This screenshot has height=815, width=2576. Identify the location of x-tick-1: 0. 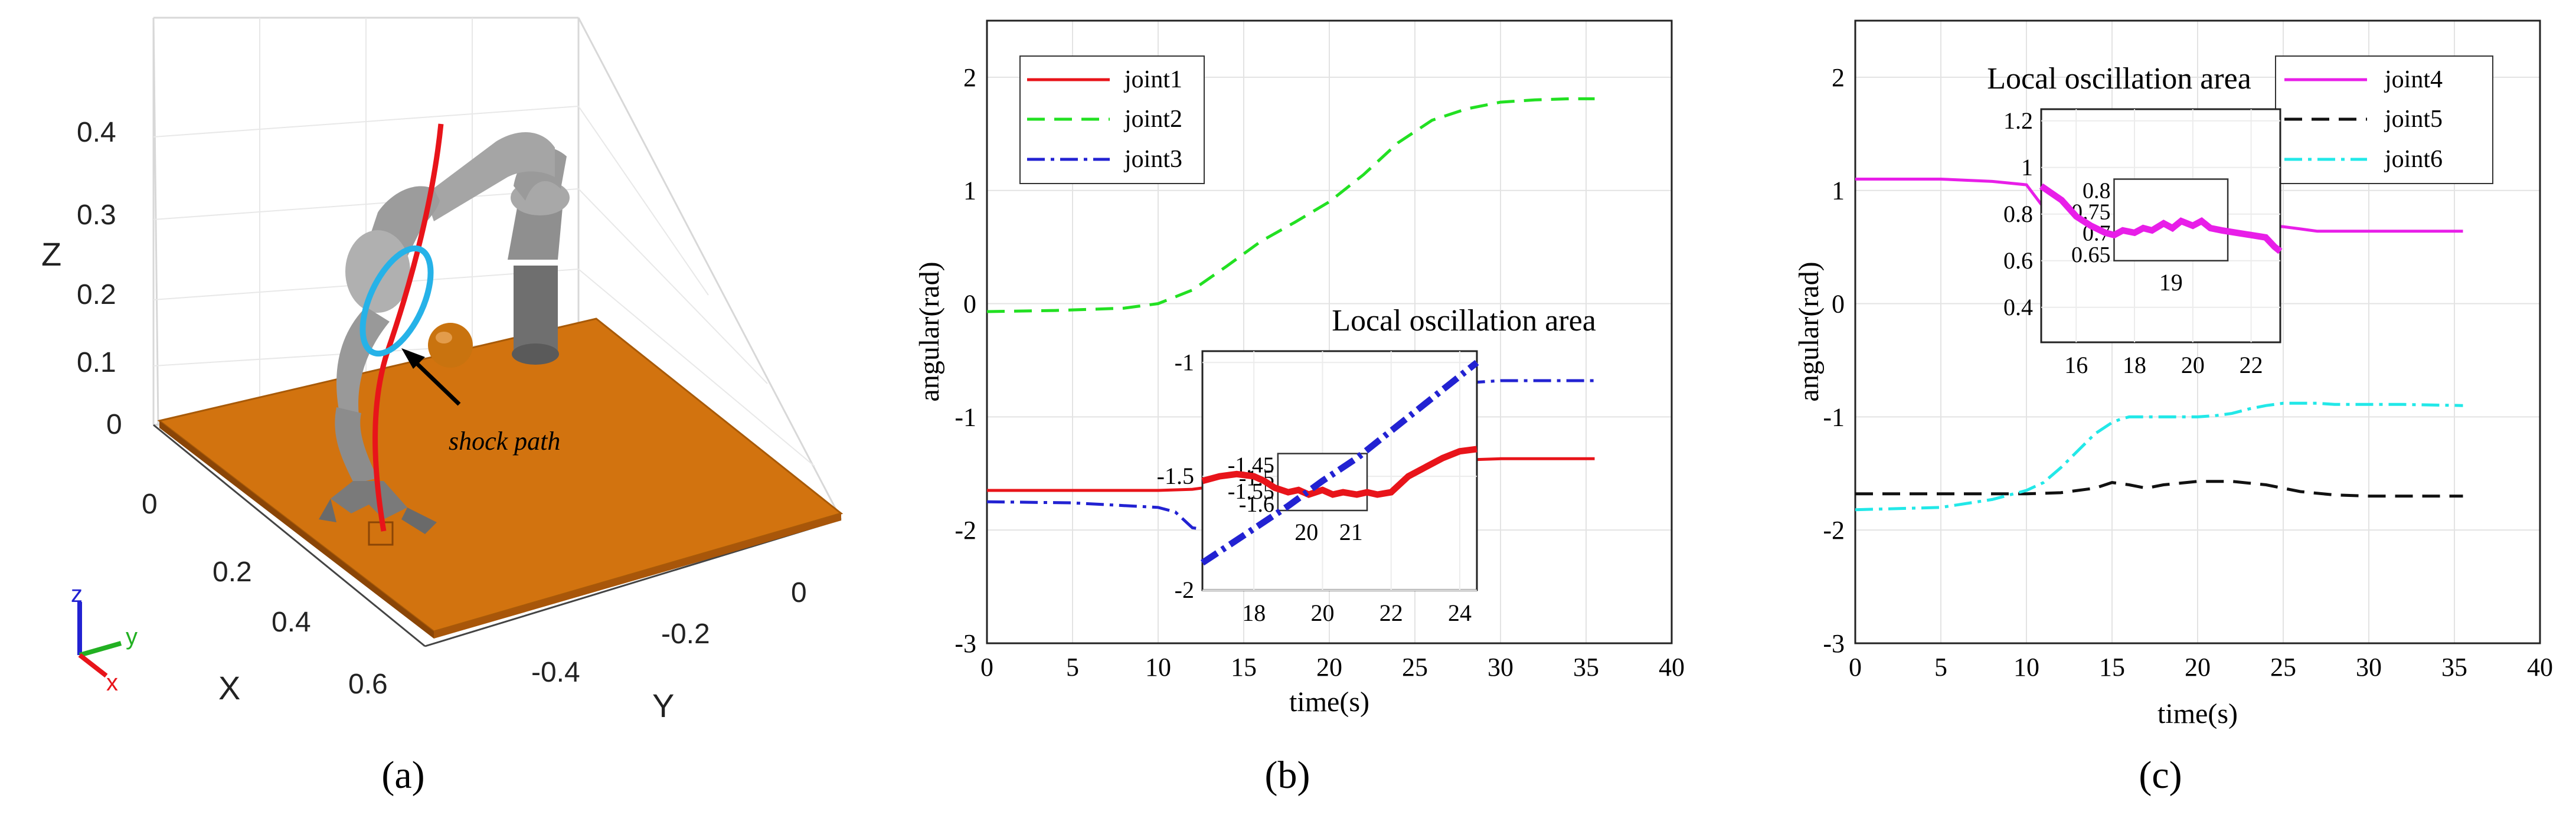
(150, 504).